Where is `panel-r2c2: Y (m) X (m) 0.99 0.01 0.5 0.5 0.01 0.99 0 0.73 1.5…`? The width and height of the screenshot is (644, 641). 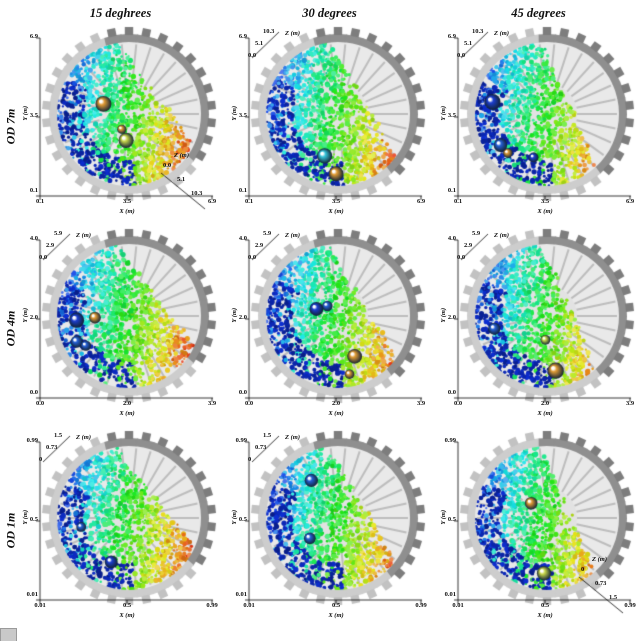
panel-r2c2: Y (m) X (m) 0.99 0.01 0.5 0.5 0.01 0.99 0 0.73 1.5… is located at coordinates (535, 529).